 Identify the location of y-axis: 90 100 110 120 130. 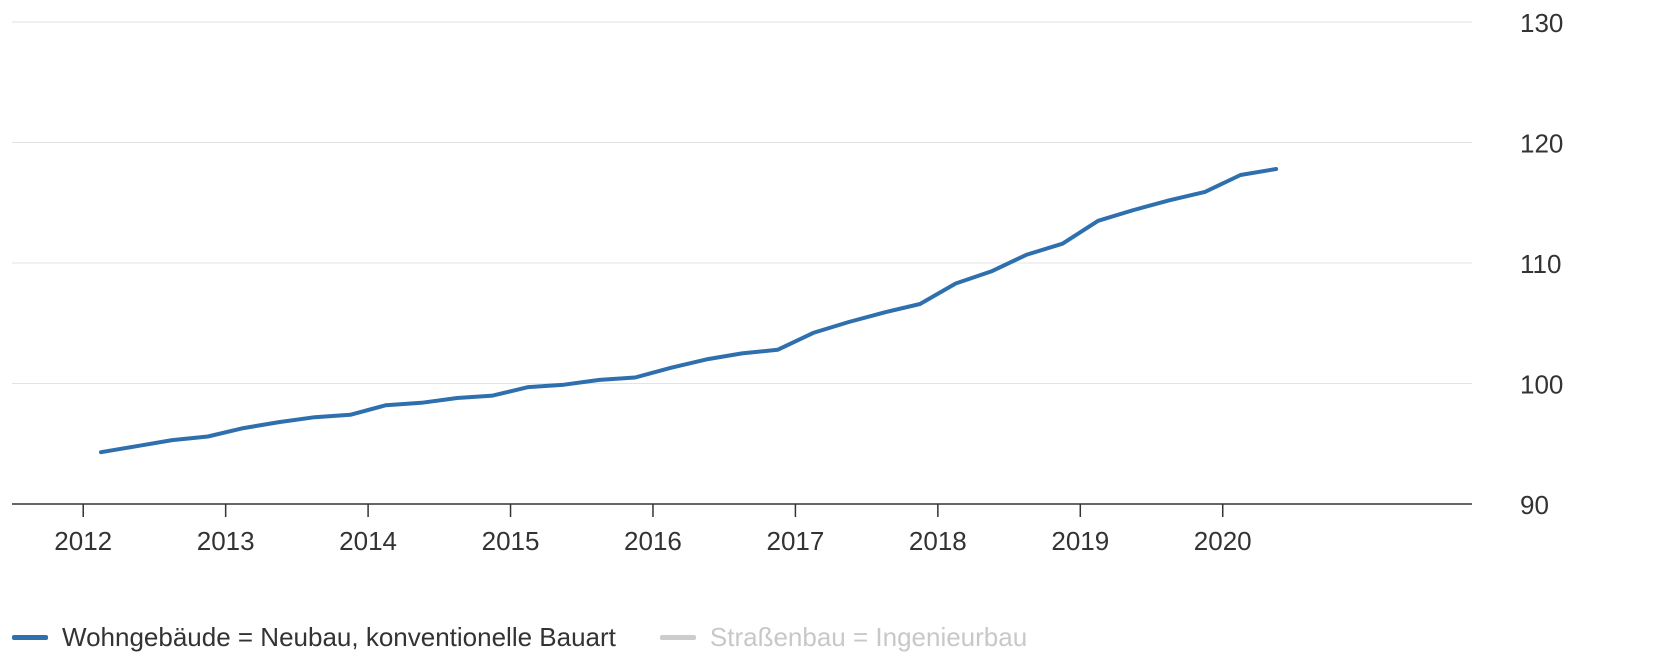
(1541, 264).